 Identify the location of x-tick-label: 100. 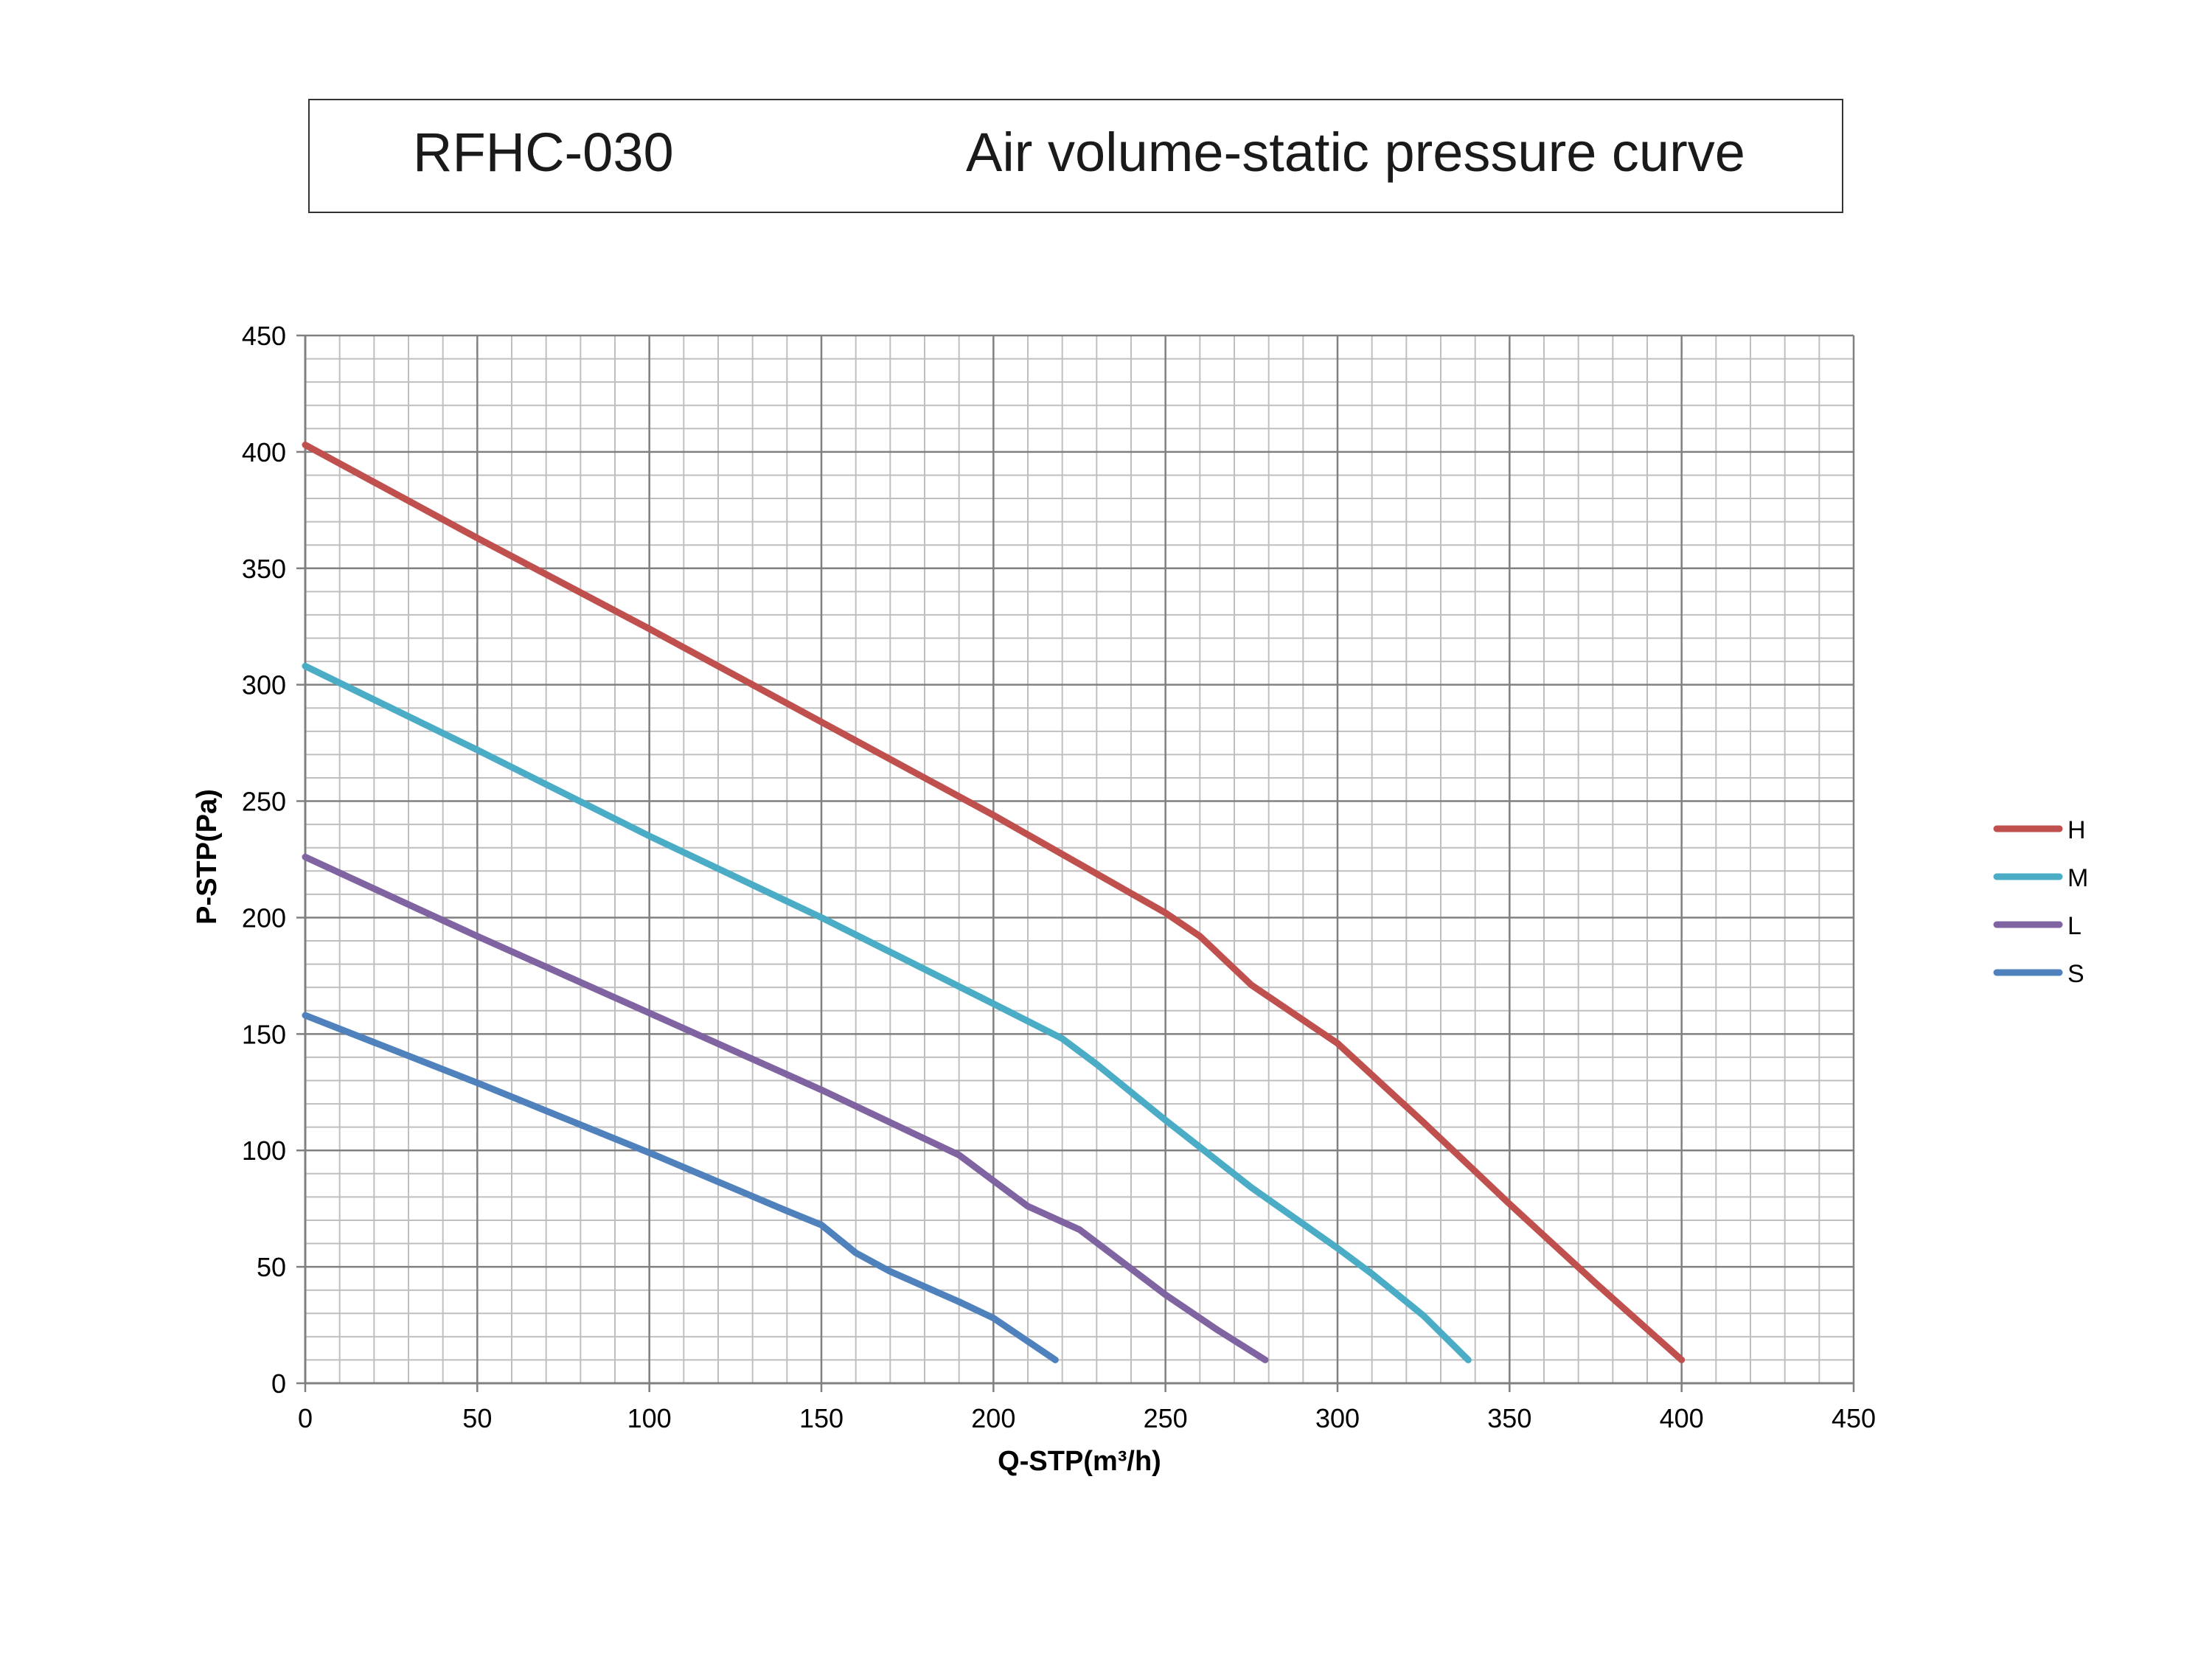
(649, 1418).